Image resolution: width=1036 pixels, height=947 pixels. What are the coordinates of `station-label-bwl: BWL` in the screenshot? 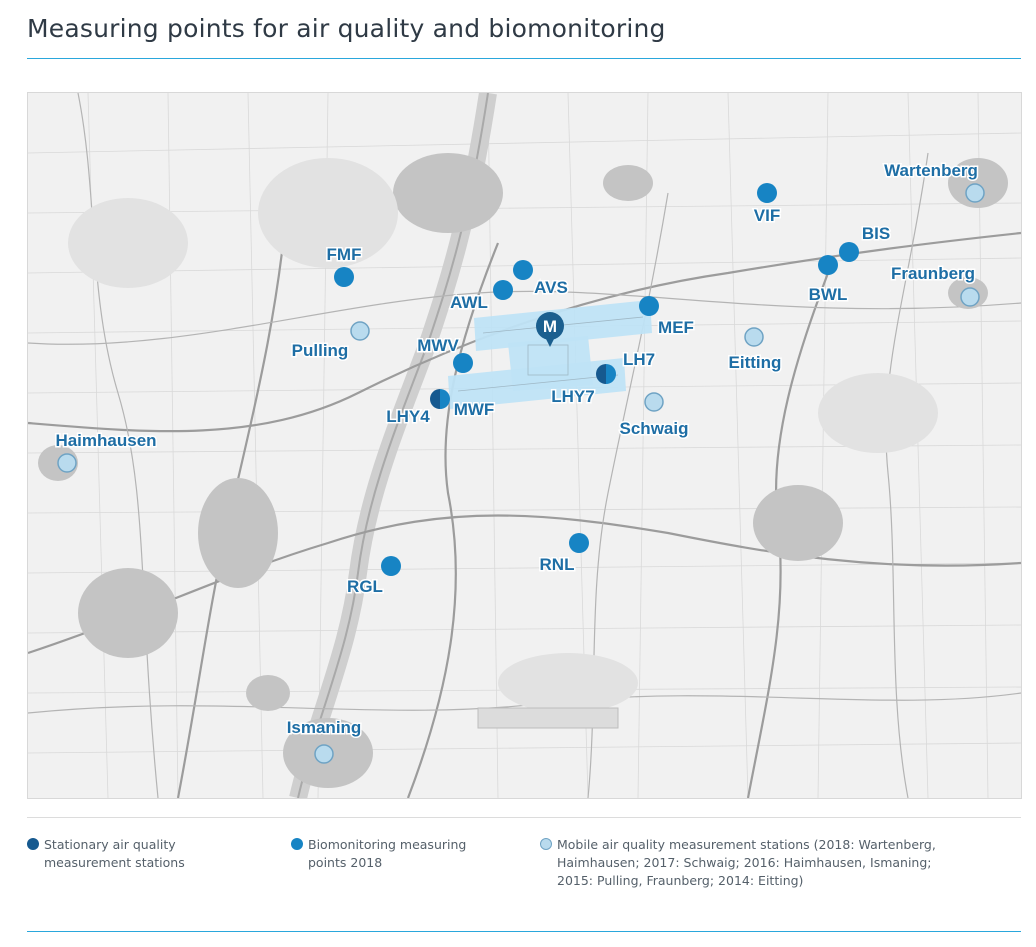 It's located at (828, 294).